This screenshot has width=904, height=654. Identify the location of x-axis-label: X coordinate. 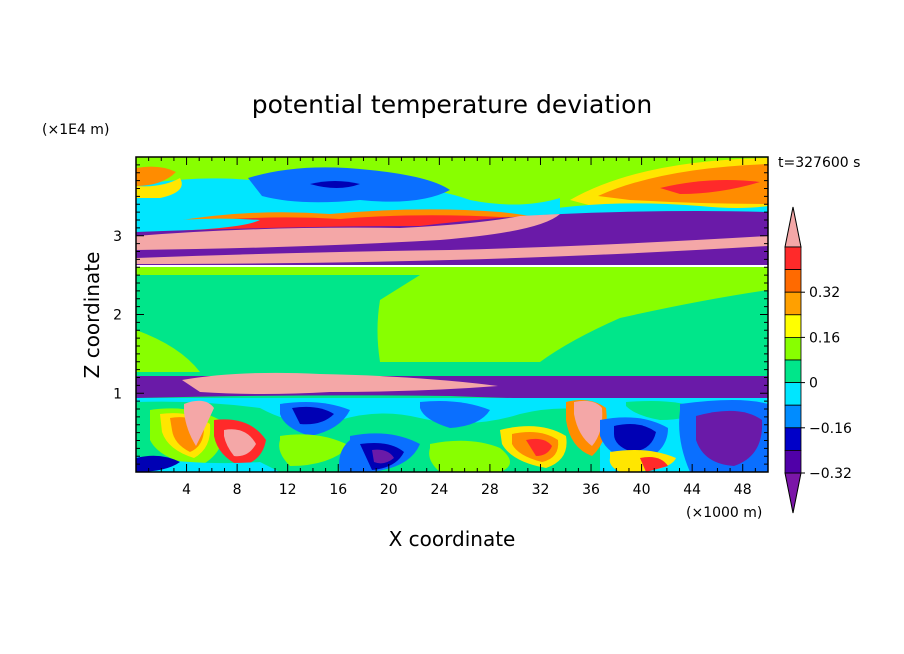
(452, 539).